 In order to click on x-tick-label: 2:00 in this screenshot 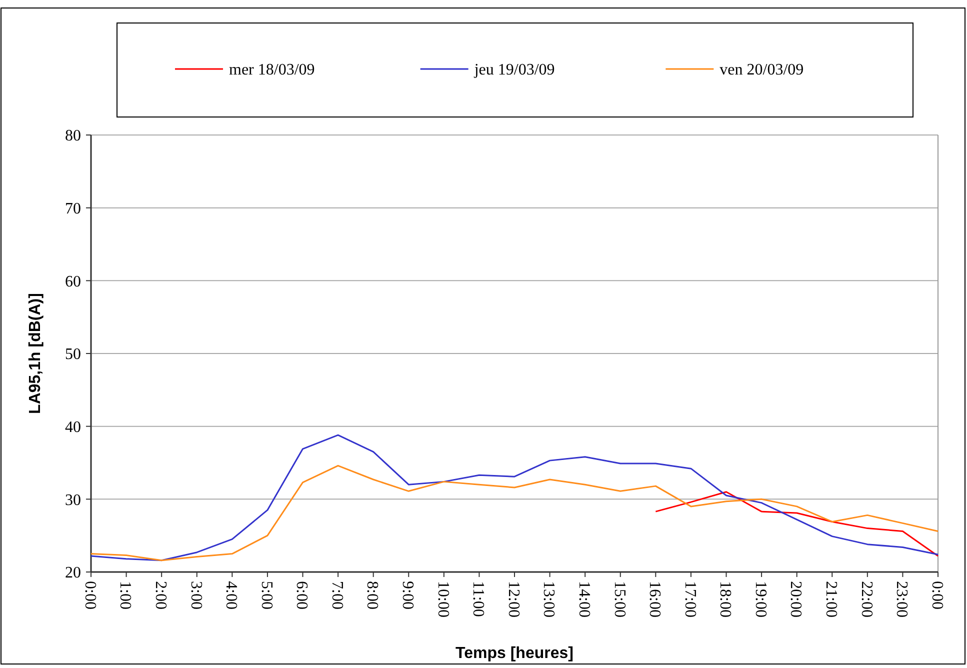, I will do `click(160, 595)`.